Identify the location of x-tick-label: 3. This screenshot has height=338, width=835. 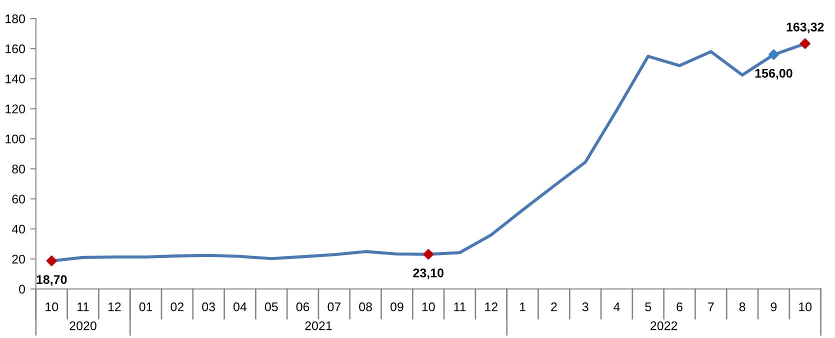
(585, 307).